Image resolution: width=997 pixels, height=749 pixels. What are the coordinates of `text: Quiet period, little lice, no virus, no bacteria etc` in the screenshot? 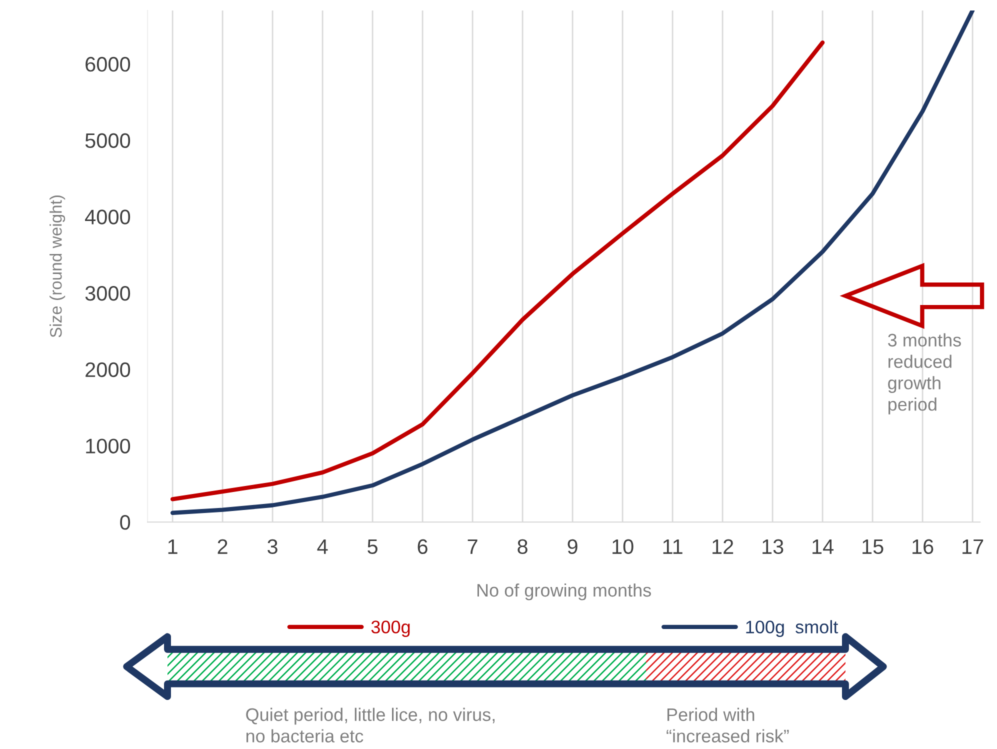 It's located at (370, 725).